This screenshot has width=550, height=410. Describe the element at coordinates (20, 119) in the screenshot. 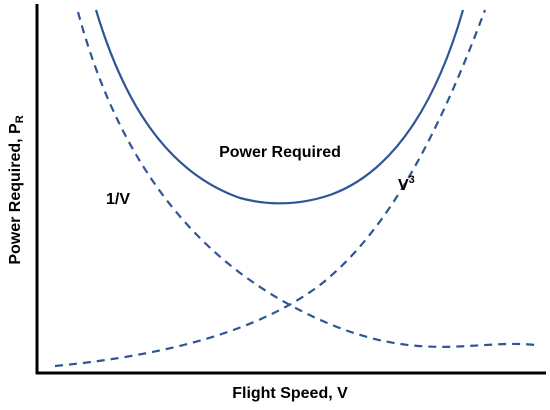

I see `y-axis-label-subscript: R` at that location.